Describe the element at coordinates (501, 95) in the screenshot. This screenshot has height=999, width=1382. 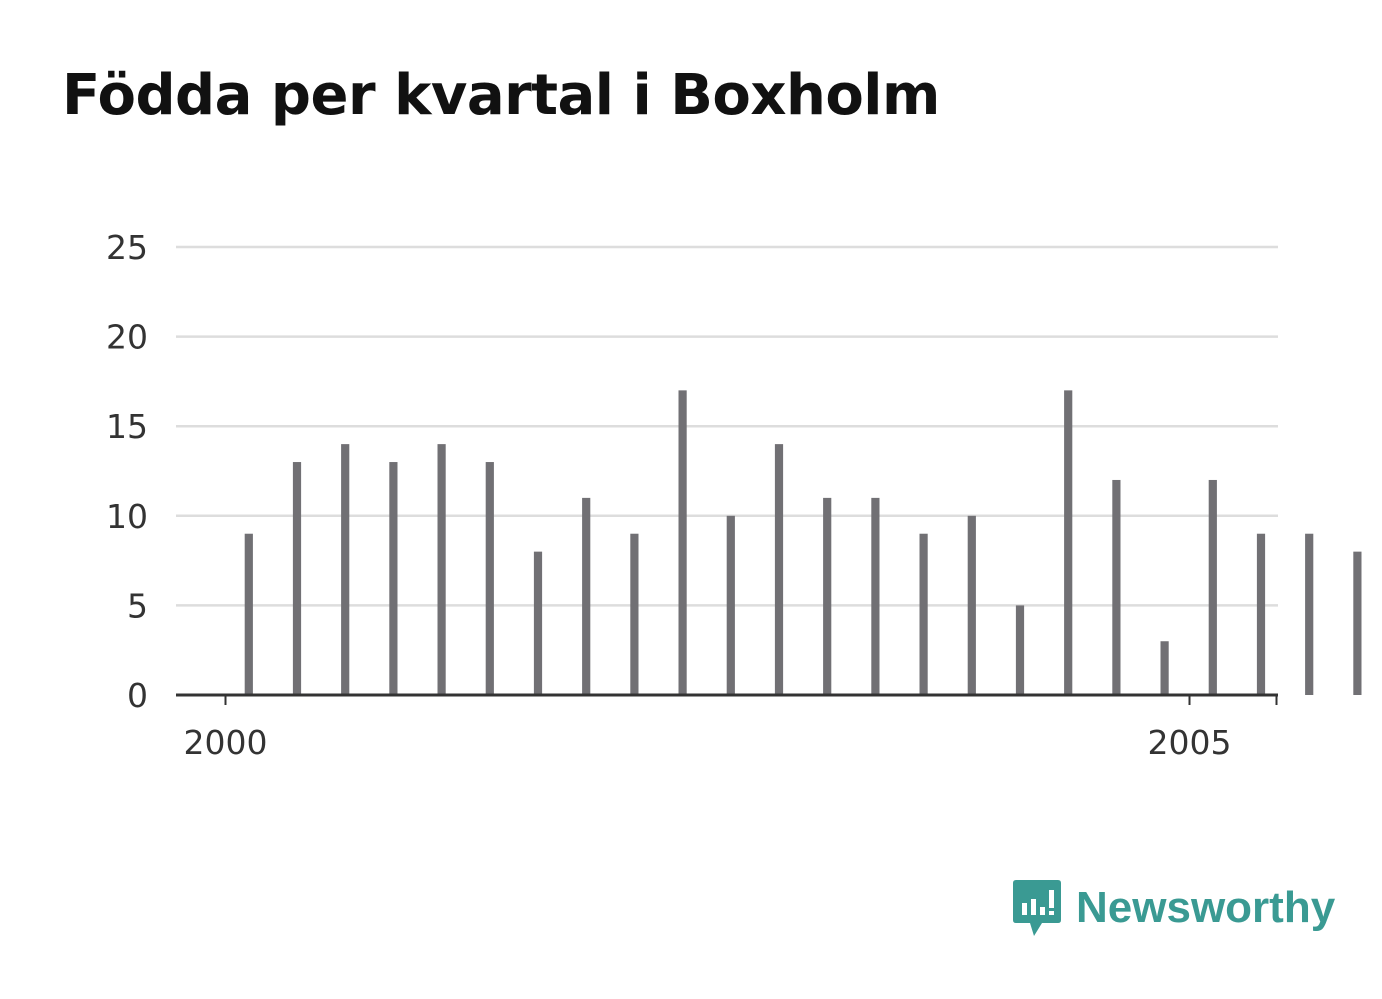
I see `chart-title: Födda per kvartal i Boxholm` at that location.